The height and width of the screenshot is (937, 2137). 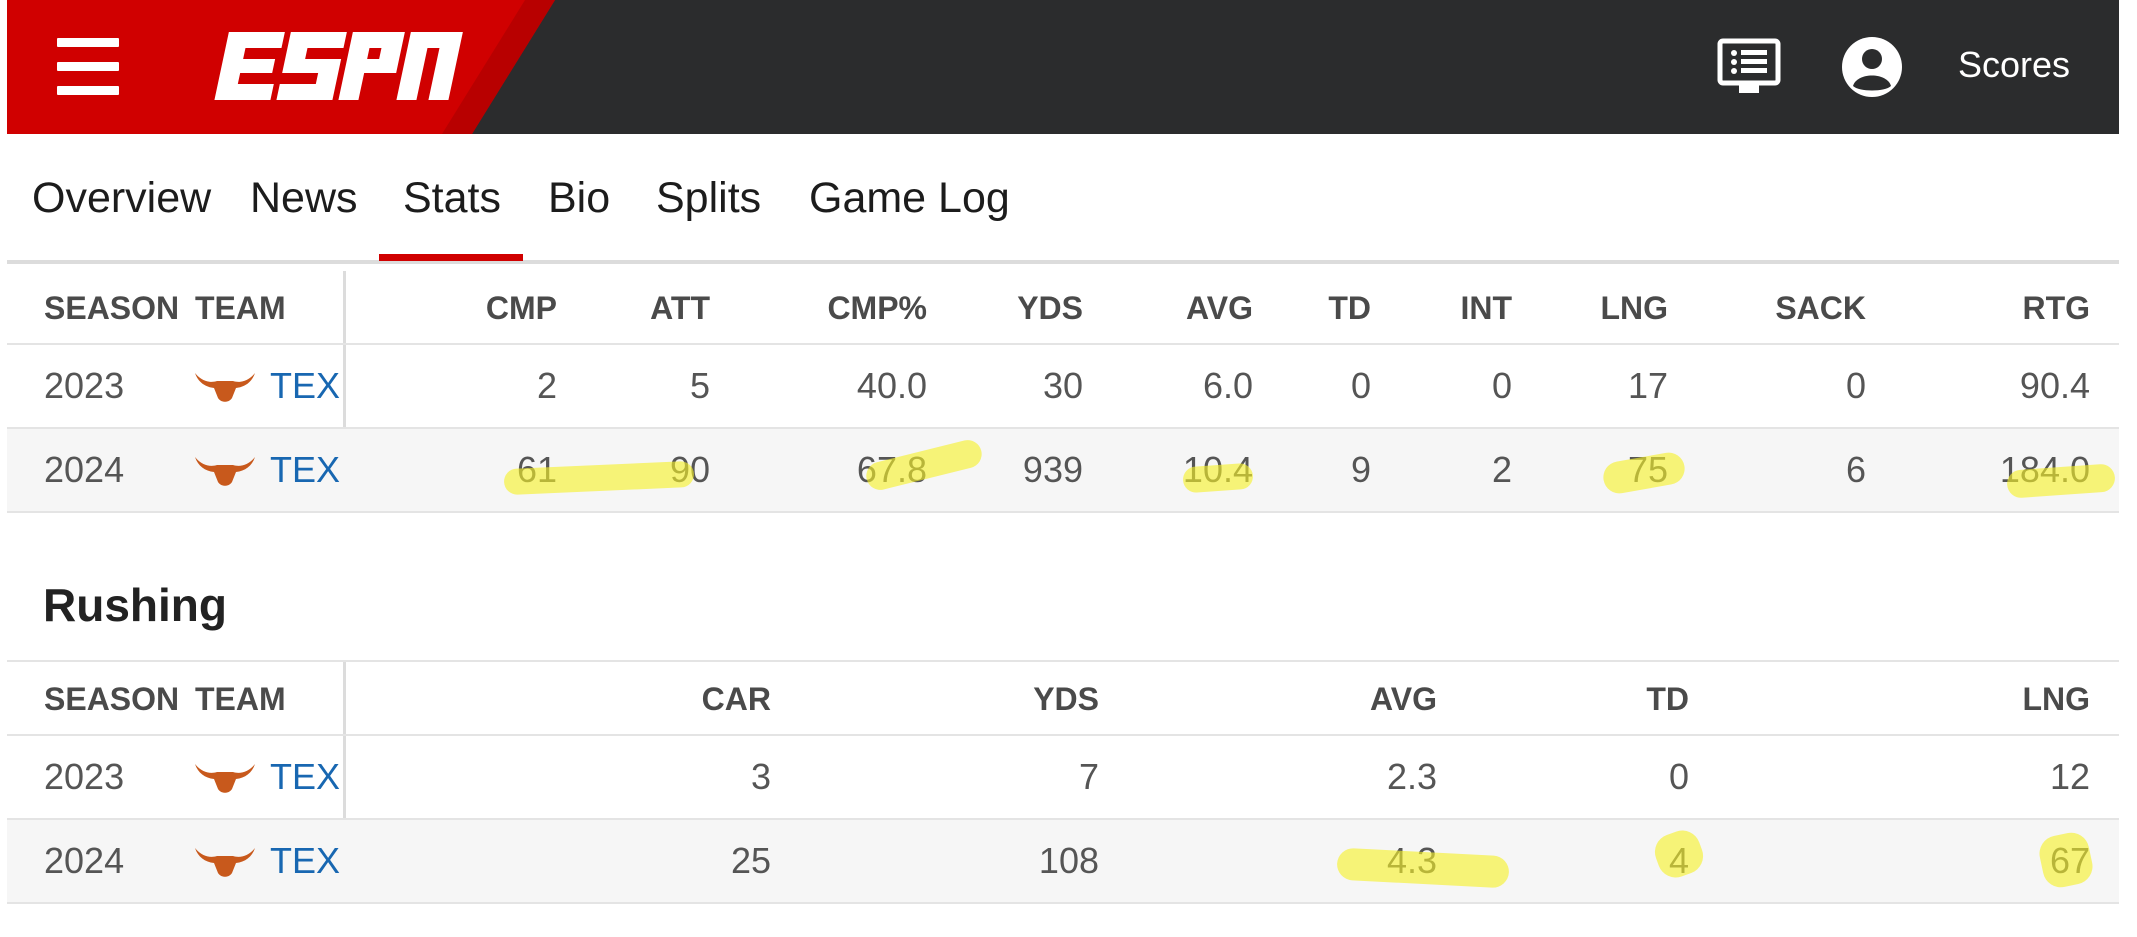 What do you see at coordinates (2069, 776) in the screenshot?
I see `lng-cell: 12` at bounding box center [2069, 776].